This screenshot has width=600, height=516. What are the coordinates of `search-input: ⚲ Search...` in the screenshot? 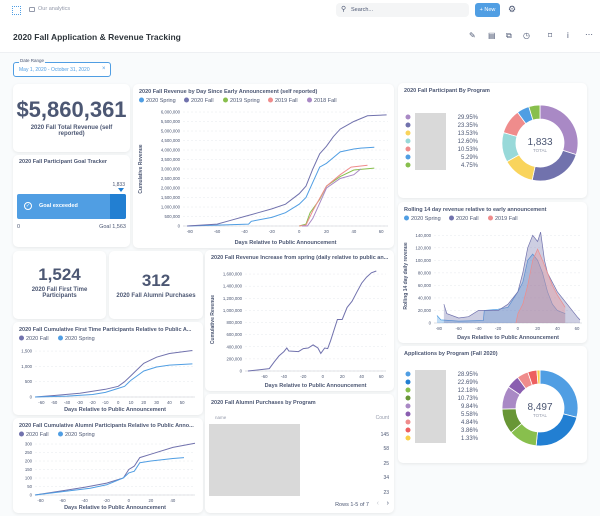 It's located at (402, 10).